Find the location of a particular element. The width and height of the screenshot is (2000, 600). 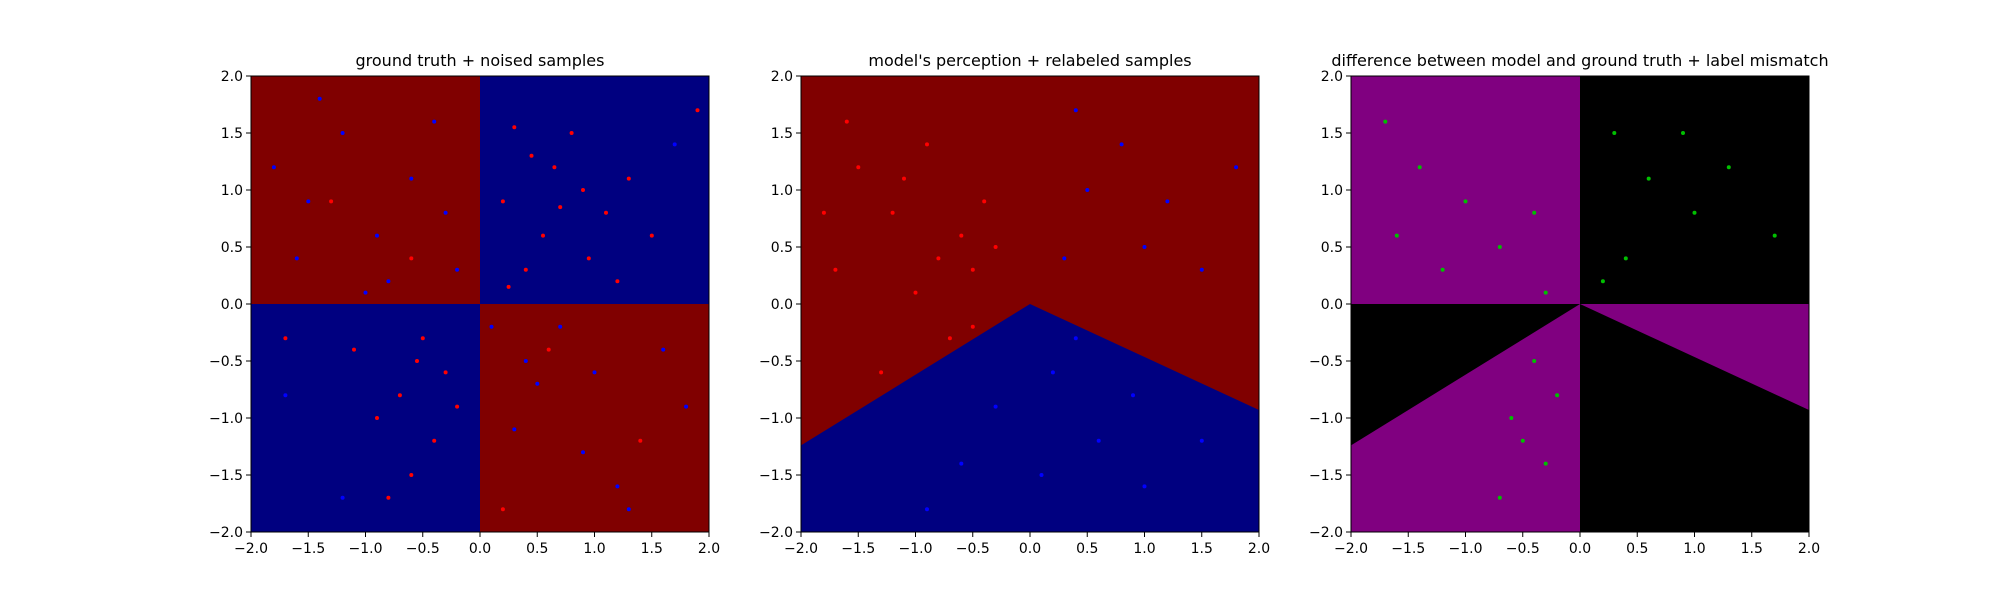

panel-title: model's perception + relabeled samples is located at coordinates (1029, 60).